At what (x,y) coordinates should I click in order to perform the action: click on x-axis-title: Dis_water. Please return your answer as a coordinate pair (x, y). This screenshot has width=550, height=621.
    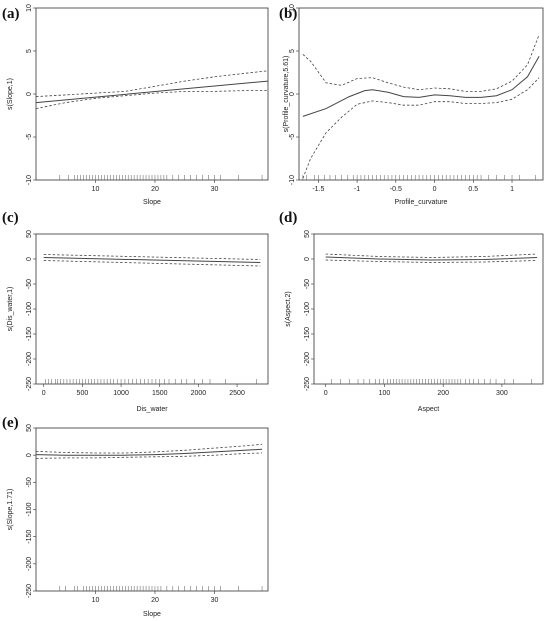
    Looking at the image, I should click on (152, 409).